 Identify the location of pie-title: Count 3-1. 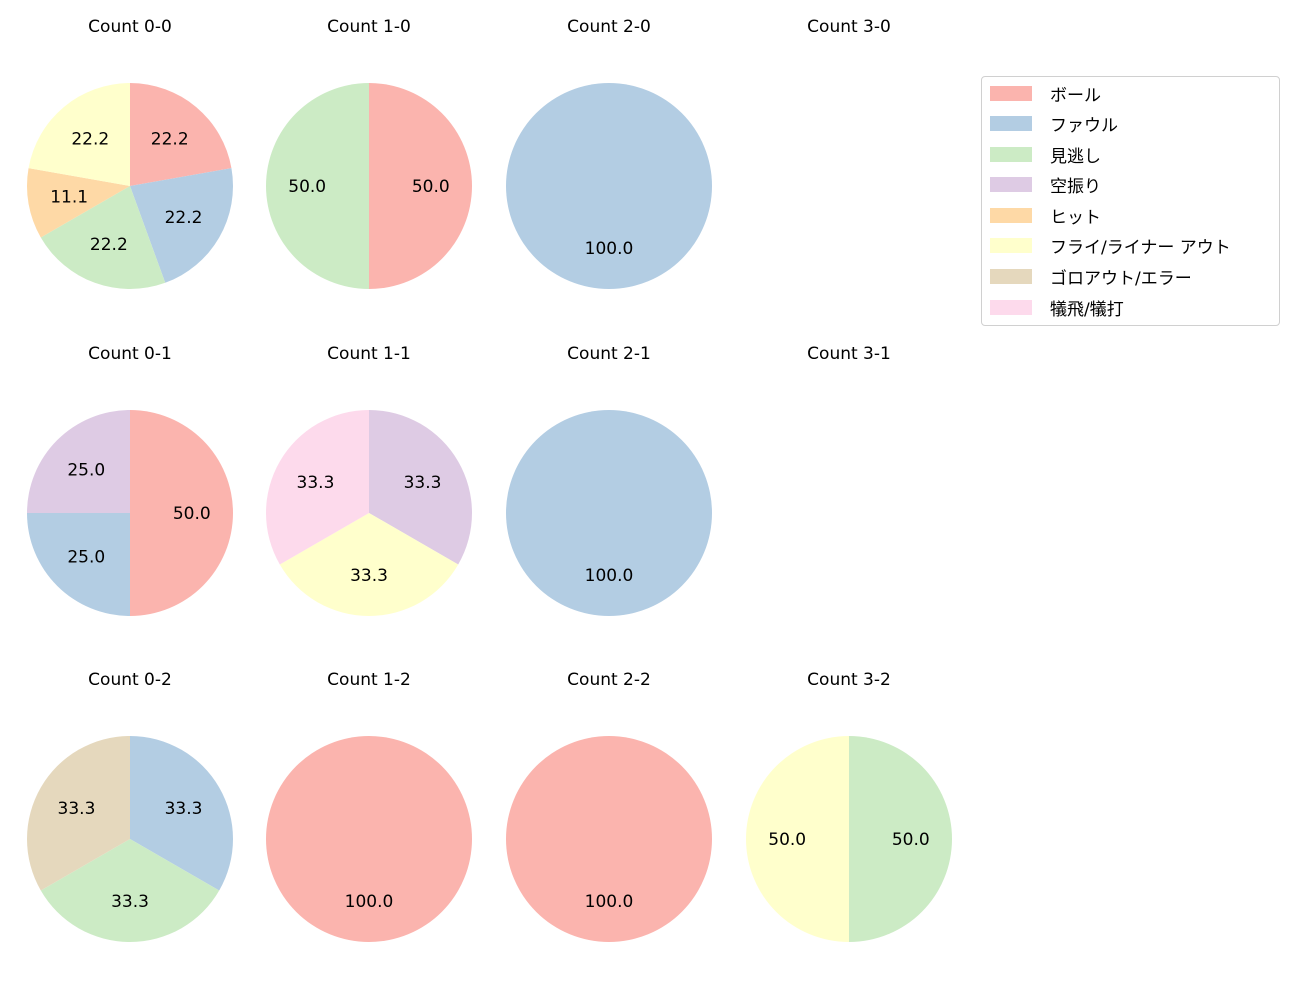
(849, 354).